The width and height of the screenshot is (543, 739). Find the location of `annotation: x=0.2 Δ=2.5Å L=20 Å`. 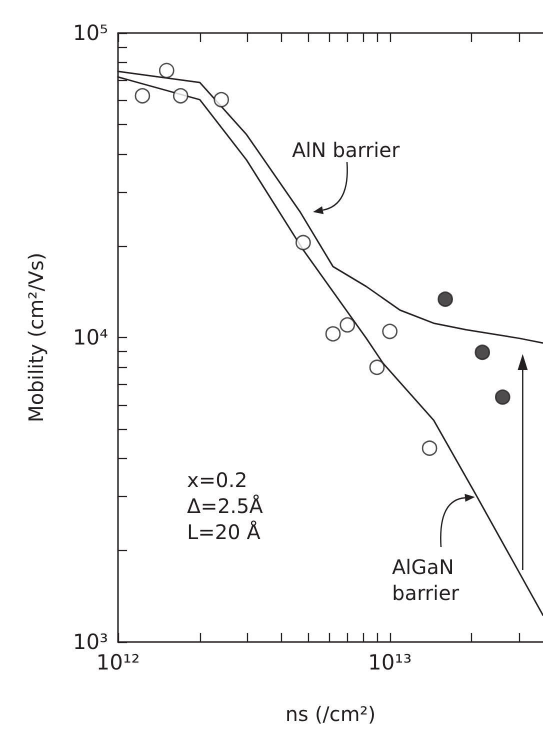

annotation: x=0.2 Δ=2.5Å L=20 Å is located at coordinates (225, 506).